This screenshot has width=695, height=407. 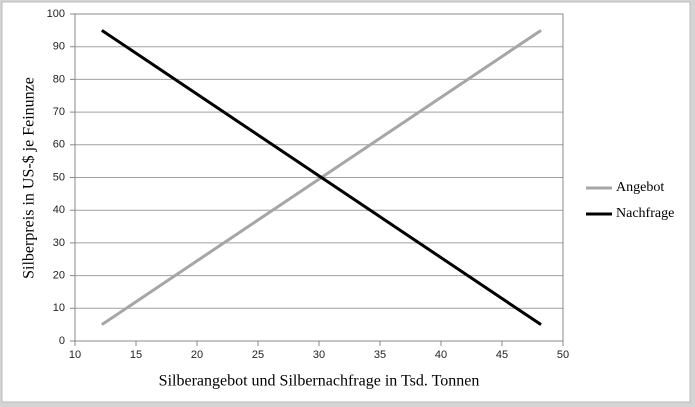 I want to click on y-tick-label: 90, so click(x=59, y=47).